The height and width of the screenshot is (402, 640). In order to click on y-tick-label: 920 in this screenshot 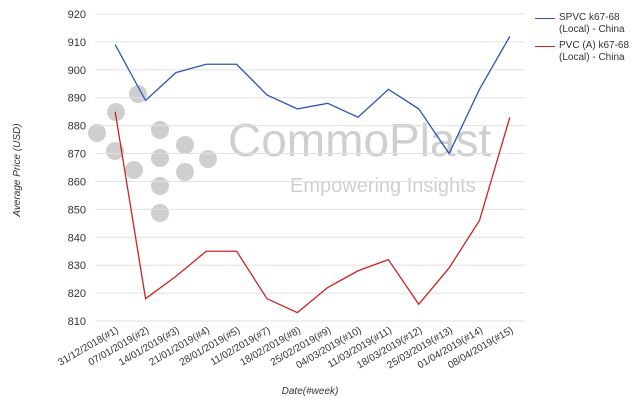, I will do `click(77, 15)`.